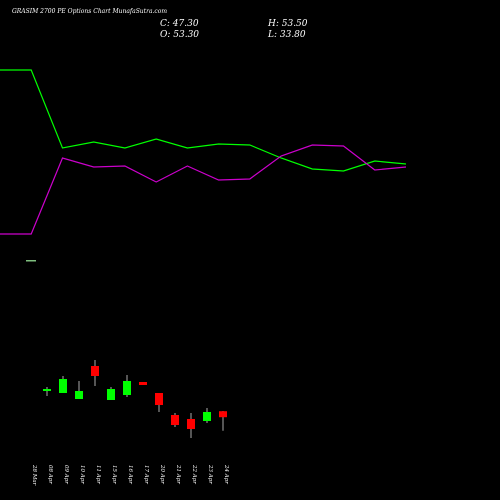 Image resolution: width=500 pixels, height=500 pixels. What do you see at coordinates (146, 474) in the screenshot?
I see `x-tick-label: 17 Apr` at bounding box center [146, 474].